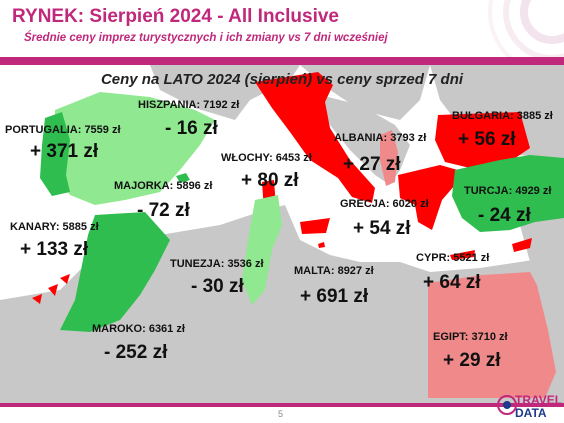 This screenshot has width=564, height=423. What do you see at coordinates (270, 180) in the screenshot?
I see `label-italy-change: + 80 zł` at bounding box center [270, 180].